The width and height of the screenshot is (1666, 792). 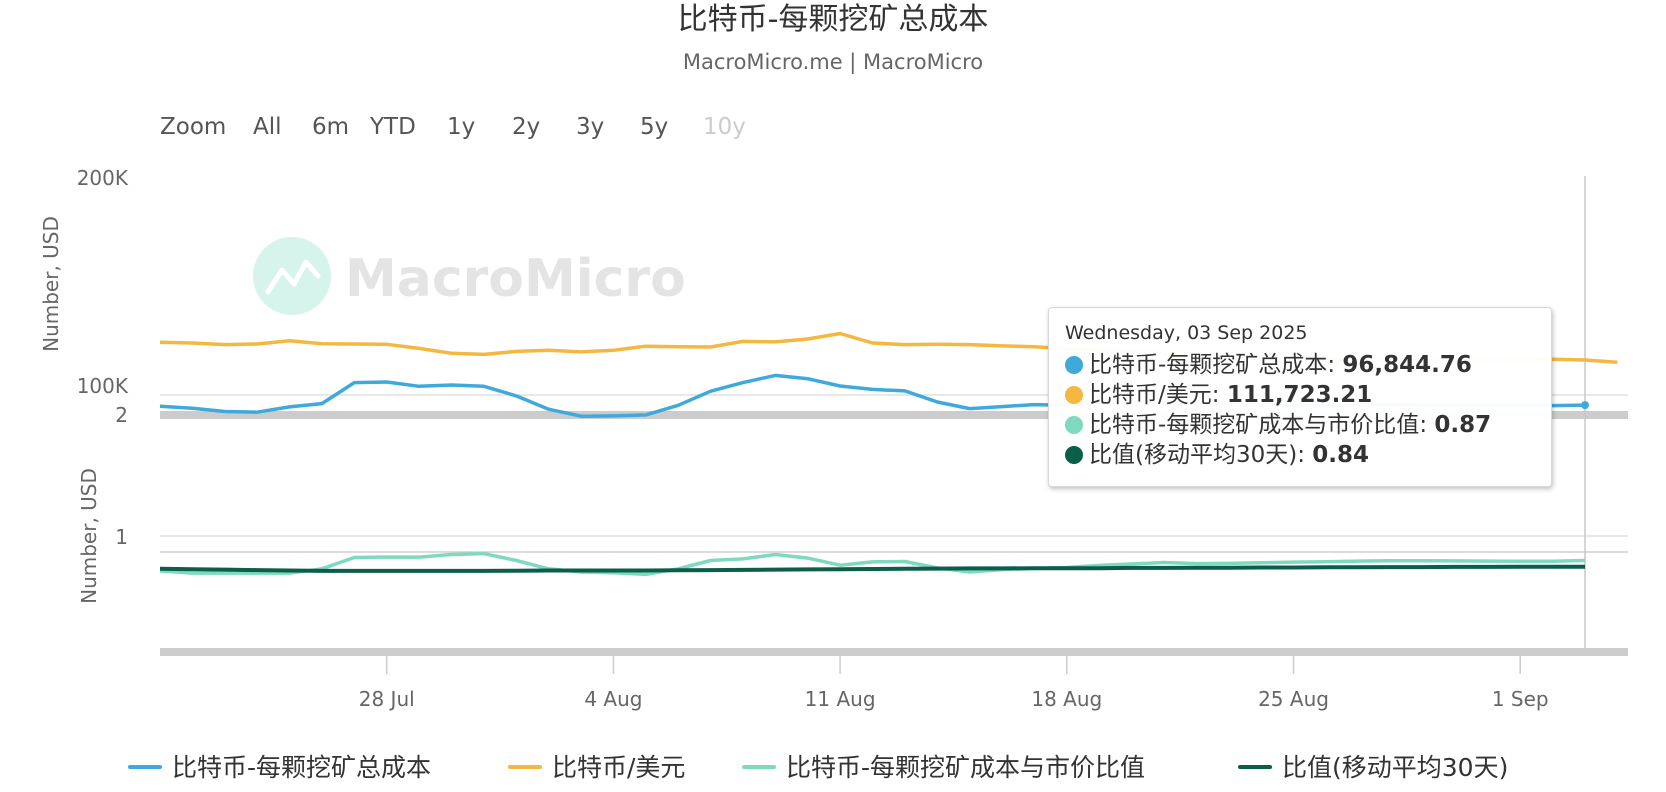 What do you see at coordinates (331, 127) in the screenshot?
I see `range-button-6m: 6m` at bounding box center [331, 127].